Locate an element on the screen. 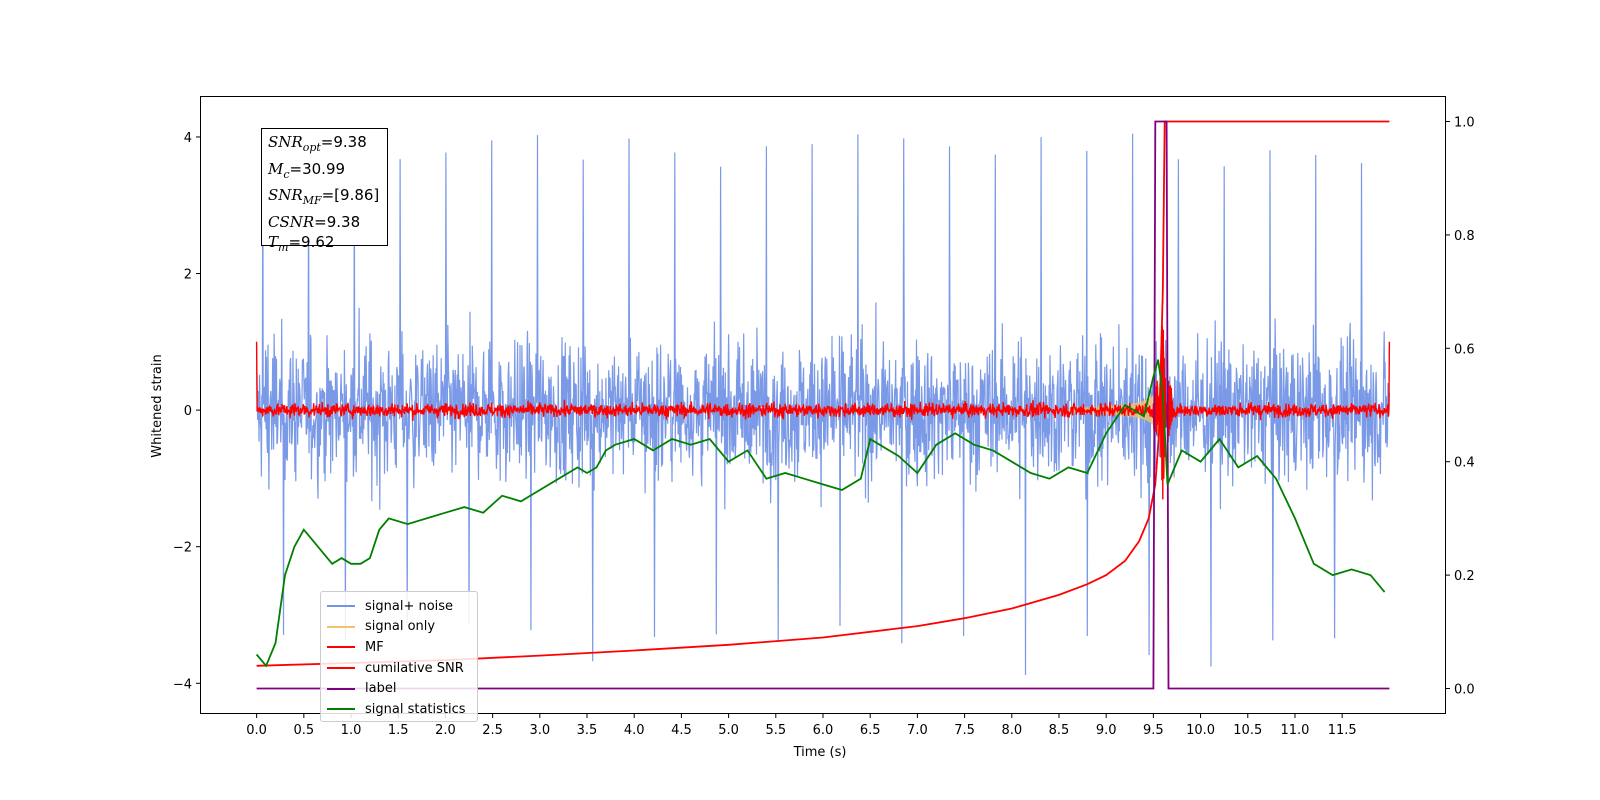  y-tick-label: −2 is located at coordinates (182, 548).